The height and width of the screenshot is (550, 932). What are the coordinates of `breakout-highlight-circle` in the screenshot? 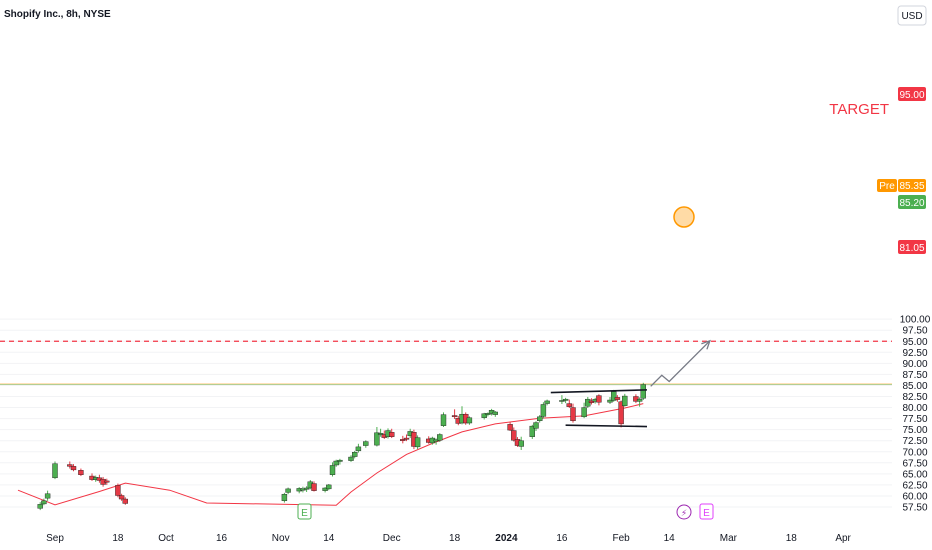 It's located at (684, 217).